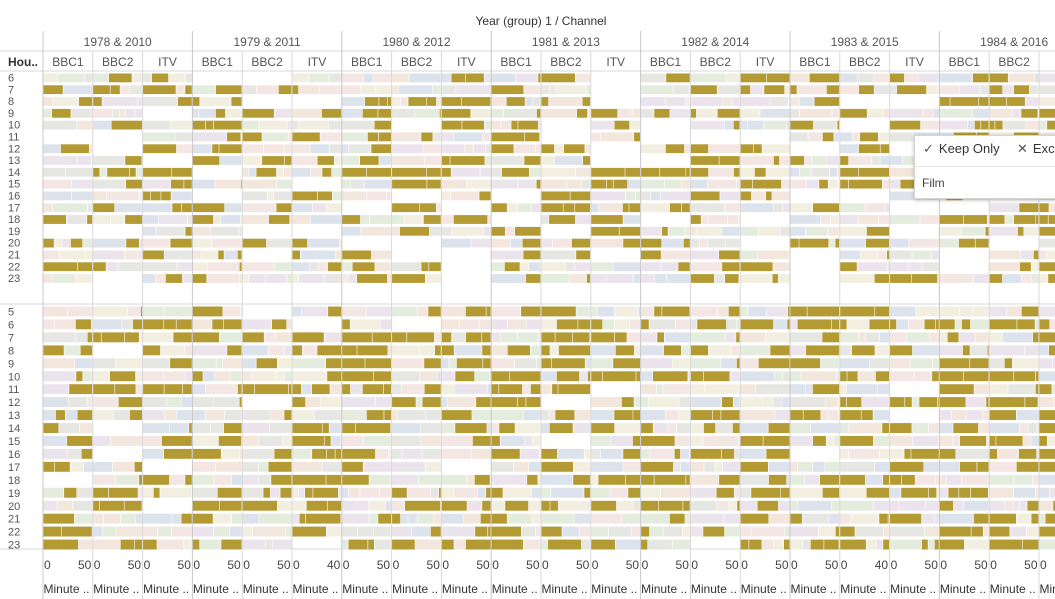  Describe the element at coordinates (961, 149) in the screenshot. I see `keep-only-button: ✓ Keep Only` at that location.